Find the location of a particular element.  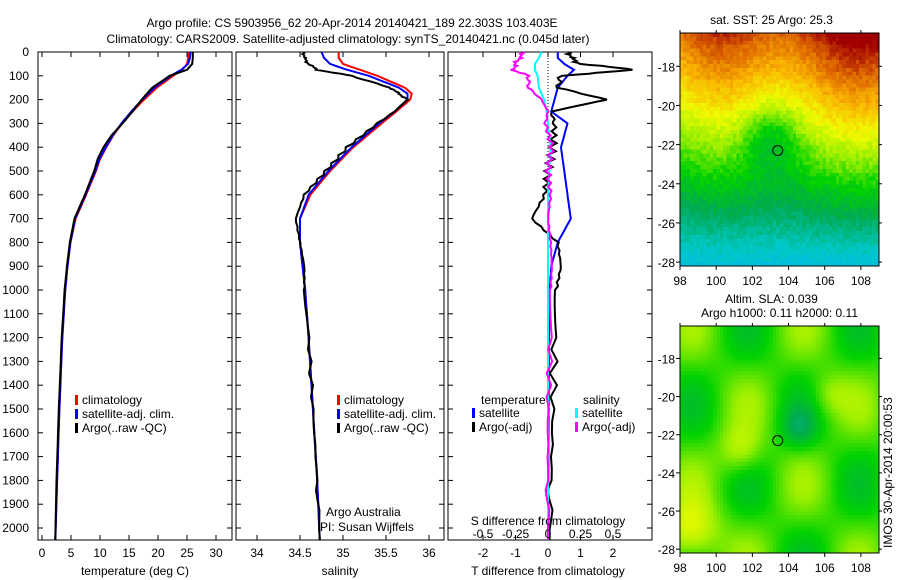

y-tick-label: 400 is located at coordinates (19, 147).